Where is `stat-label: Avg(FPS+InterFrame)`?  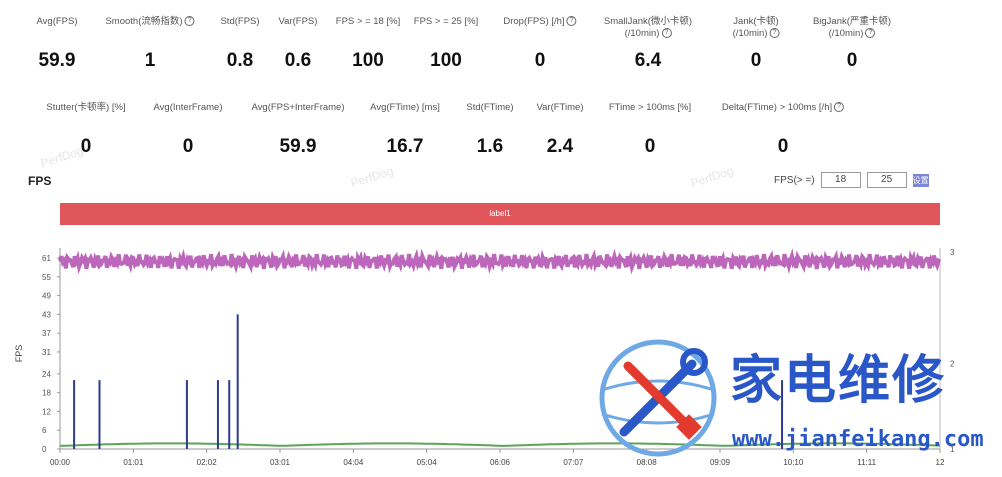
stat-label: Avg(FPS+InterFrame) is located at coordinates (298, 107).